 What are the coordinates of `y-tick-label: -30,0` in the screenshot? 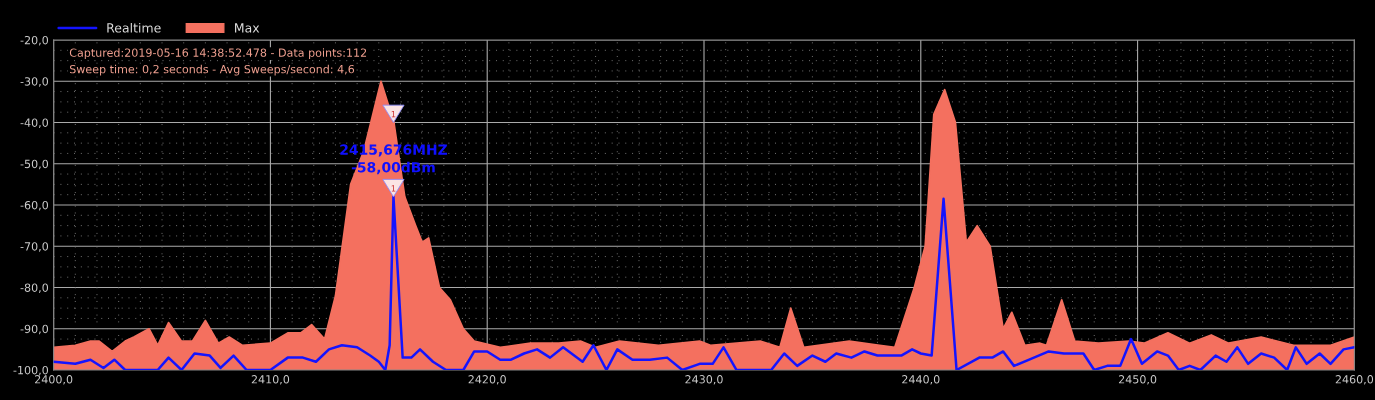 It's located at (34, 82).